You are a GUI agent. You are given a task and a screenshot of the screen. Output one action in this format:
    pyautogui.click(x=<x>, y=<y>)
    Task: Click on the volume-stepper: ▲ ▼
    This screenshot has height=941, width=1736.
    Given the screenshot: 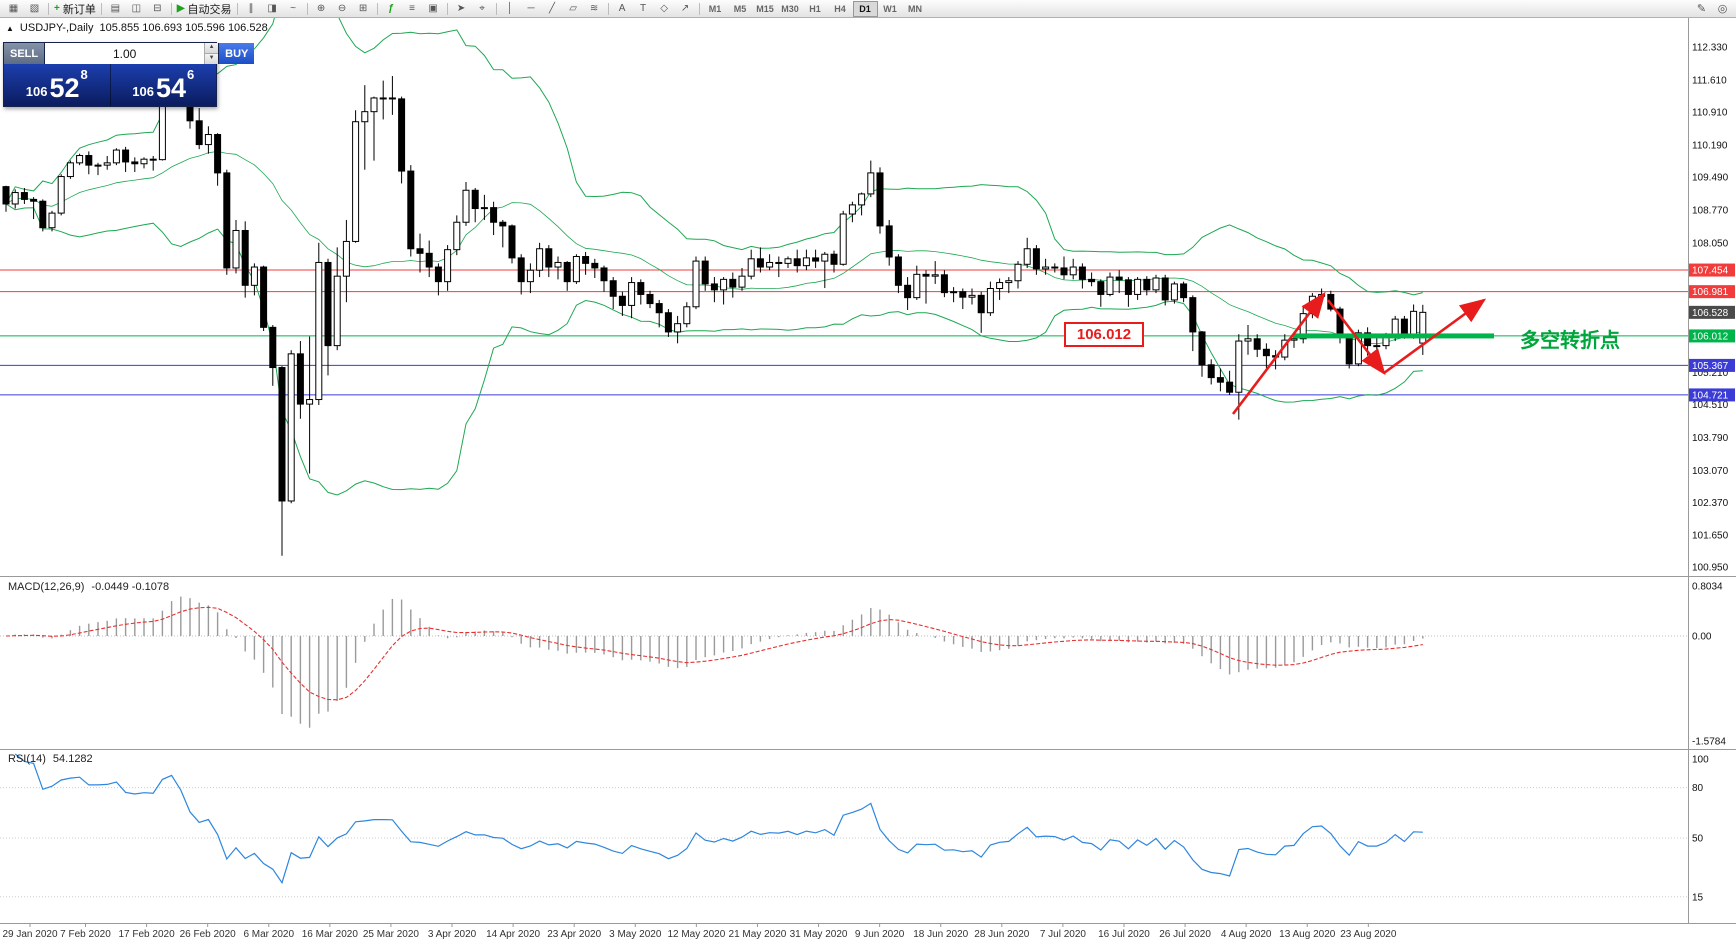 What is the action you would take?
    pyautogui.click(x=211, y=53)
    